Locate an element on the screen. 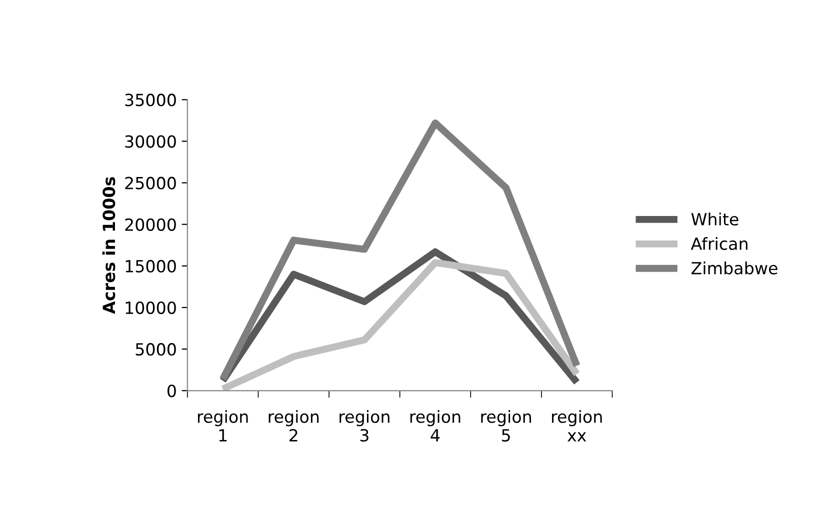  legend-label: African is located at coordinates (719, 243).